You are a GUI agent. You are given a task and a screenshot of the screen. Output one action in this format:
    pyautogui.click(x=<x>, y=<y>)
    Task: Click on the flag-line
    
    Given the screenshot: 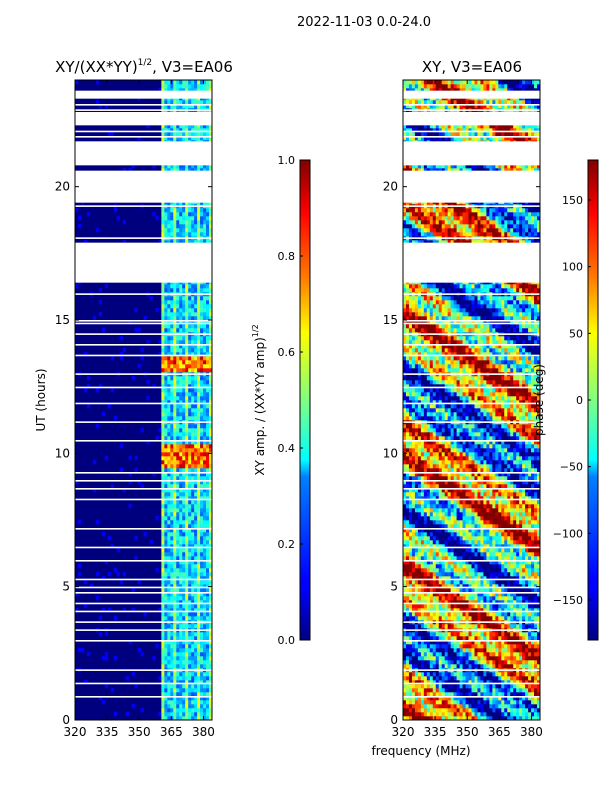 What is the action you would take?
    pyautogui.click(x=143, y=499)
    